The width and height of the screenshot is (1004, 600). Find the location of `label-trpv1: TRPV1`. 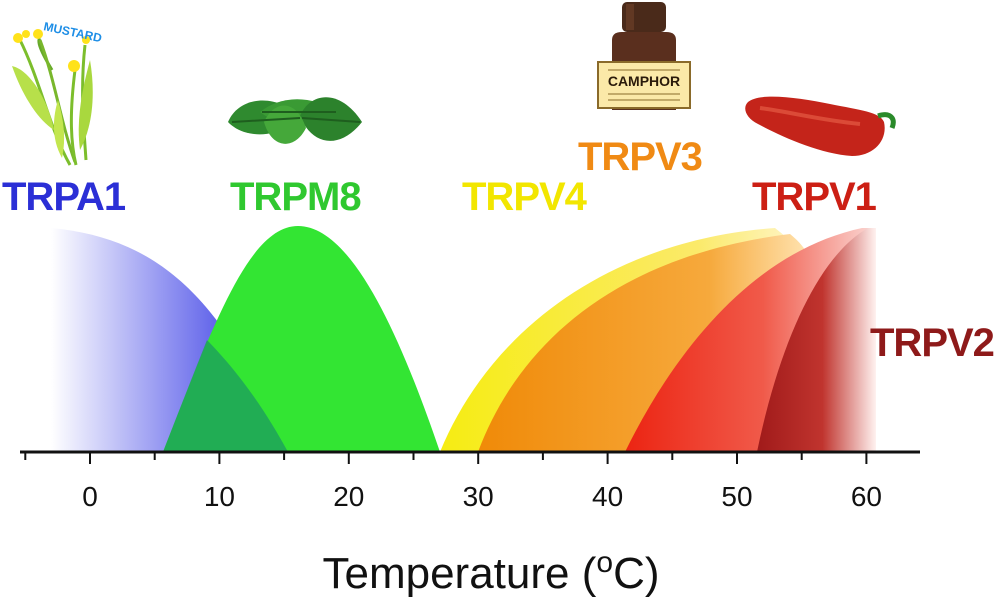

label-trpv1: TRPV1 is located at coordinates (814, 197).